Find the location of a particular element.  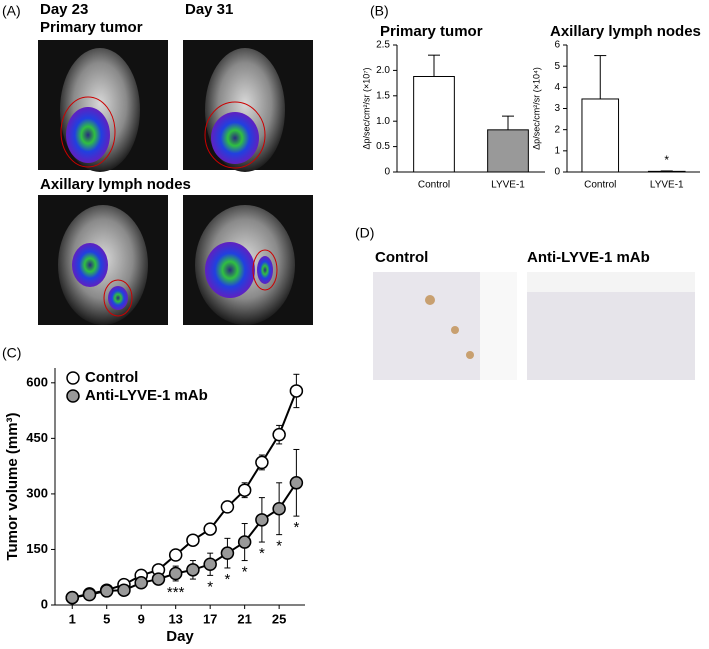

y-tick-label: 1.5 is located at coordinates (383, 95).